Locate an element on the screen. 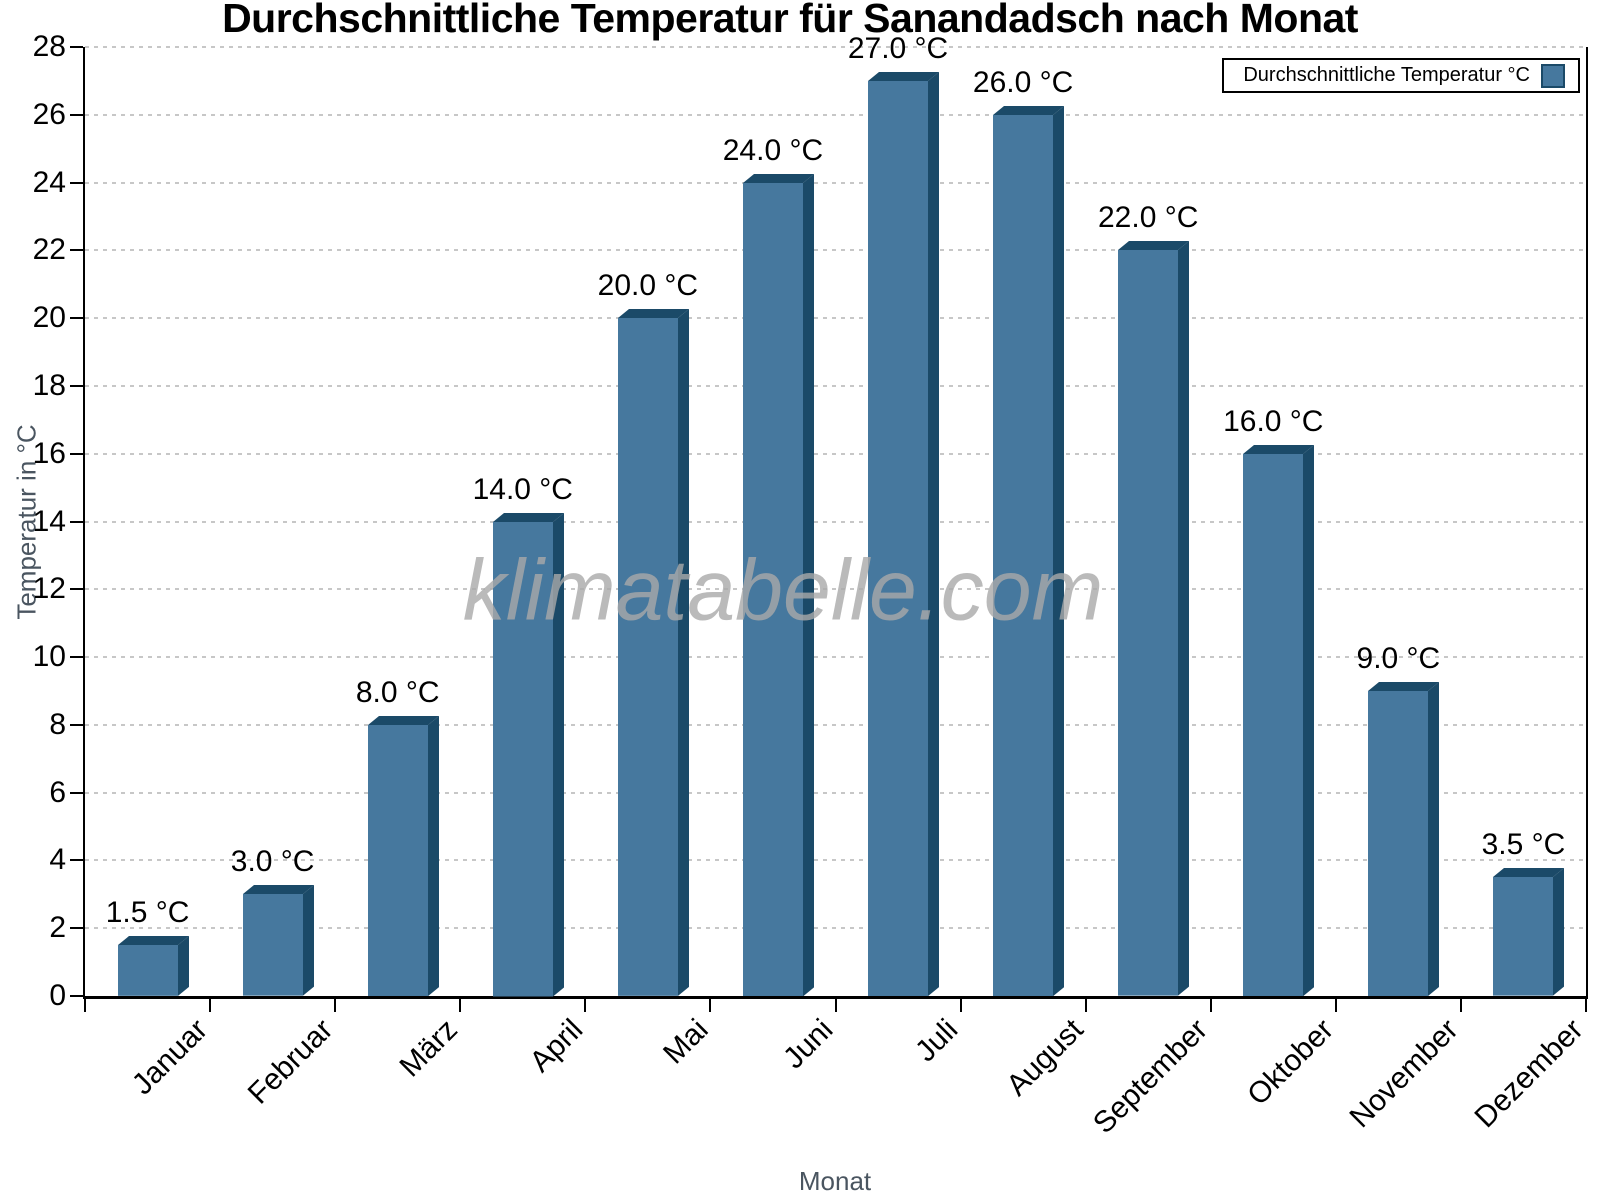 This screenshot has height=1200, width=1600. x-tick-label-märz: März is located at coordinates (429, 1048).